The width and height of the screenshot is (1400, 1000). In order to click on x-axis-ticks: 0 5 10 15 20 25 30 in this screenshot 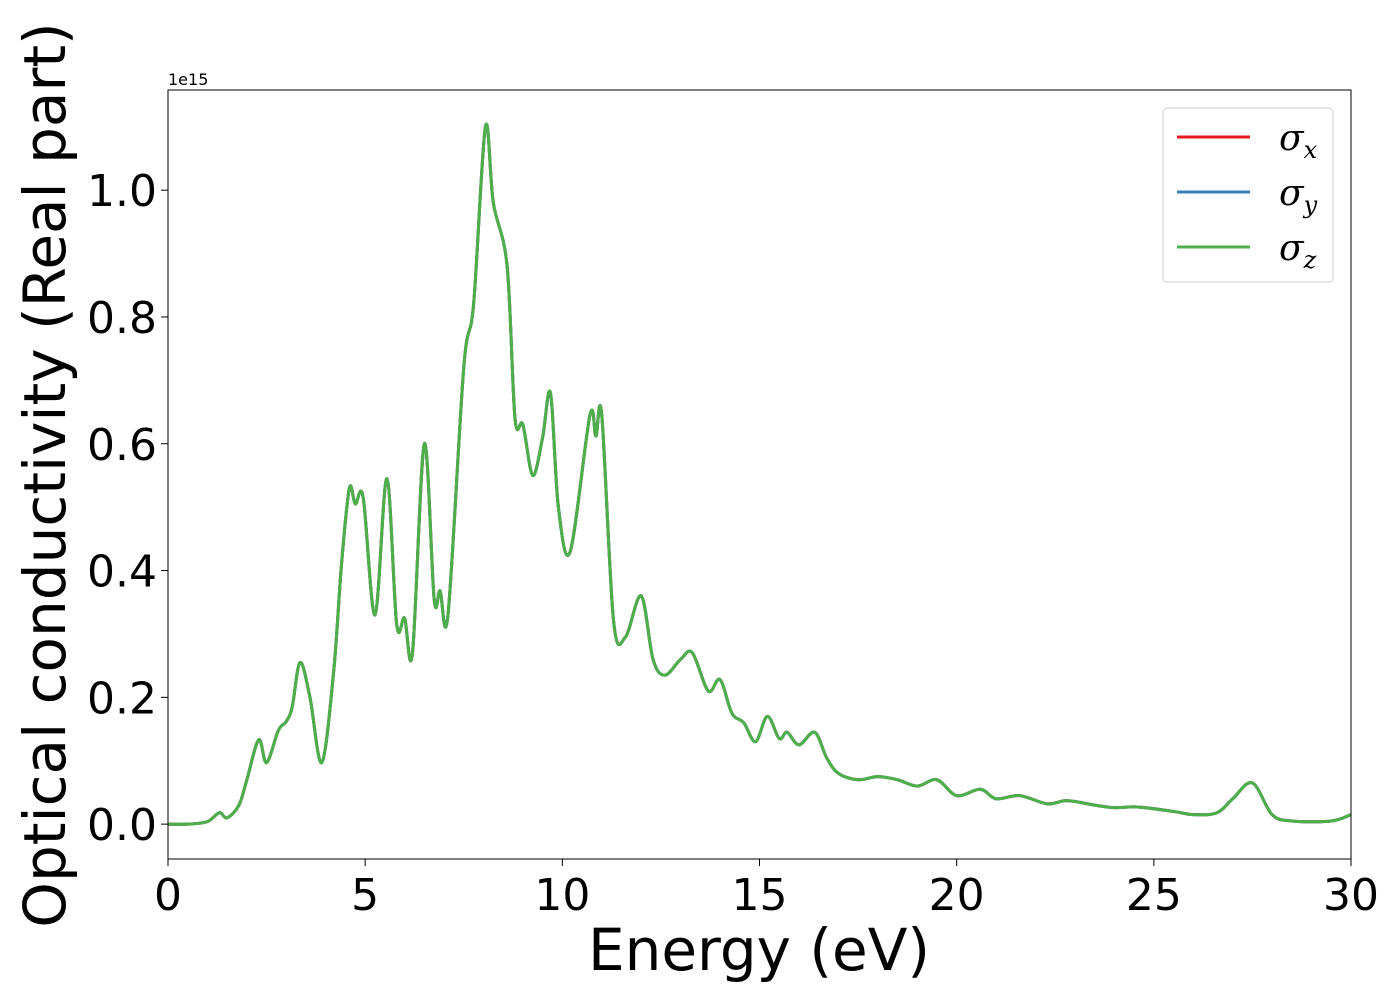, I will do `click(766, 890)`.